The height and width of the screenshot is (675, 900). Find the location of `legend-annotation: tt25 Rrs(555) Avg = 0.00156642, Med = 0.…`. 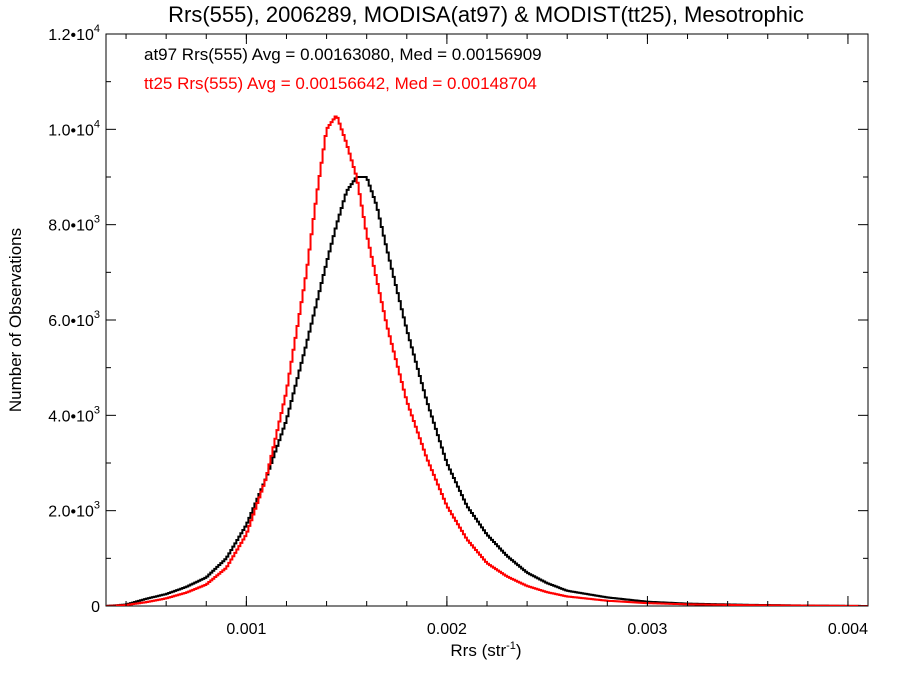

legend-annotation: tt25 Rrs(555) Avg = 0.00156642, Med = 0.… is located at coordinates (340, 83).